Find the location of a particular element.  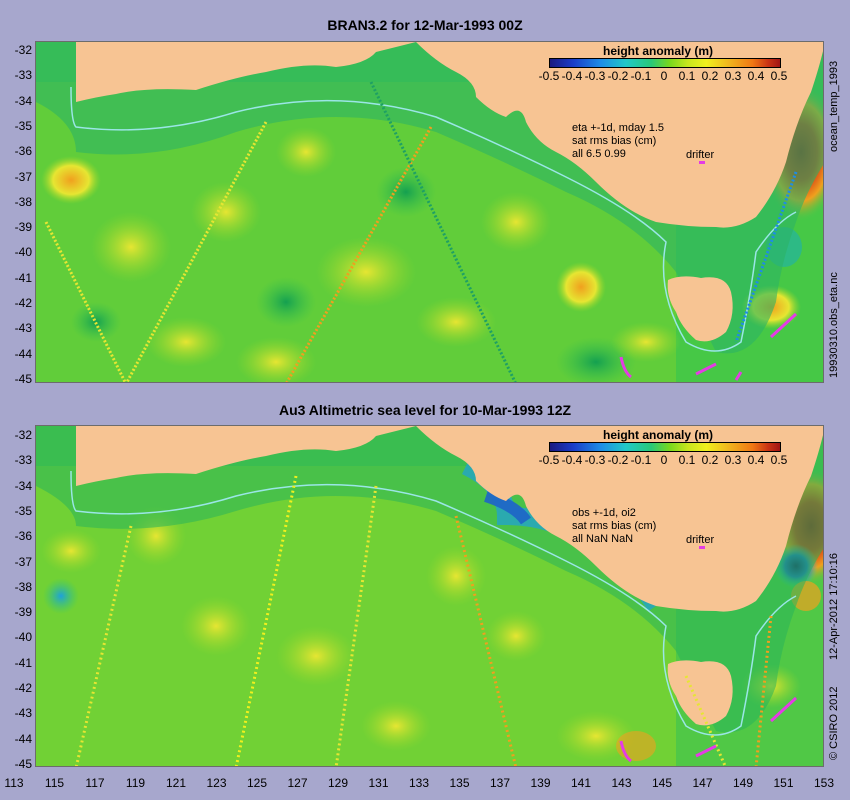

top-y-tick-label: -38 is located at coordinates (23, 201).